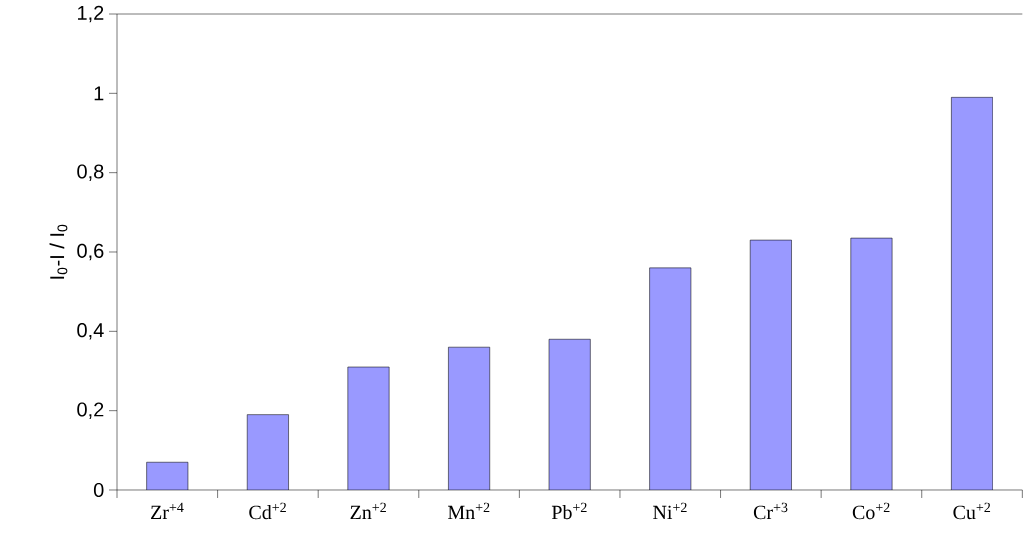 The height and width of the screenshot is (554, 1024). What do you see at coordinates (368, 510) in the screenshot?
I see `x-tick-label: Zn$^{+2}$` at bounding box center [368, 510].